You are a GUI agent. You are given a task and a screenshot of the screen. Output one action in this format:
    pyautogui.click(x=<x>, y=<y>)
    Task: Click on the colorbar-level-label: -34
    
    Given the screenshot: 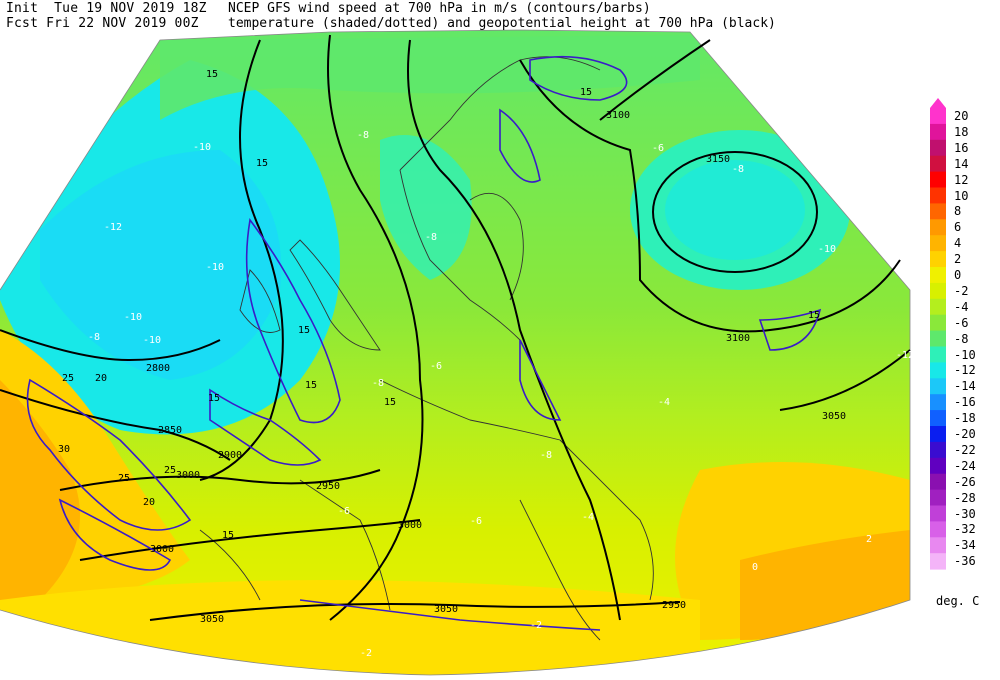 What is the action you would take?
    pyautogui.click(x=965, y=545)
    